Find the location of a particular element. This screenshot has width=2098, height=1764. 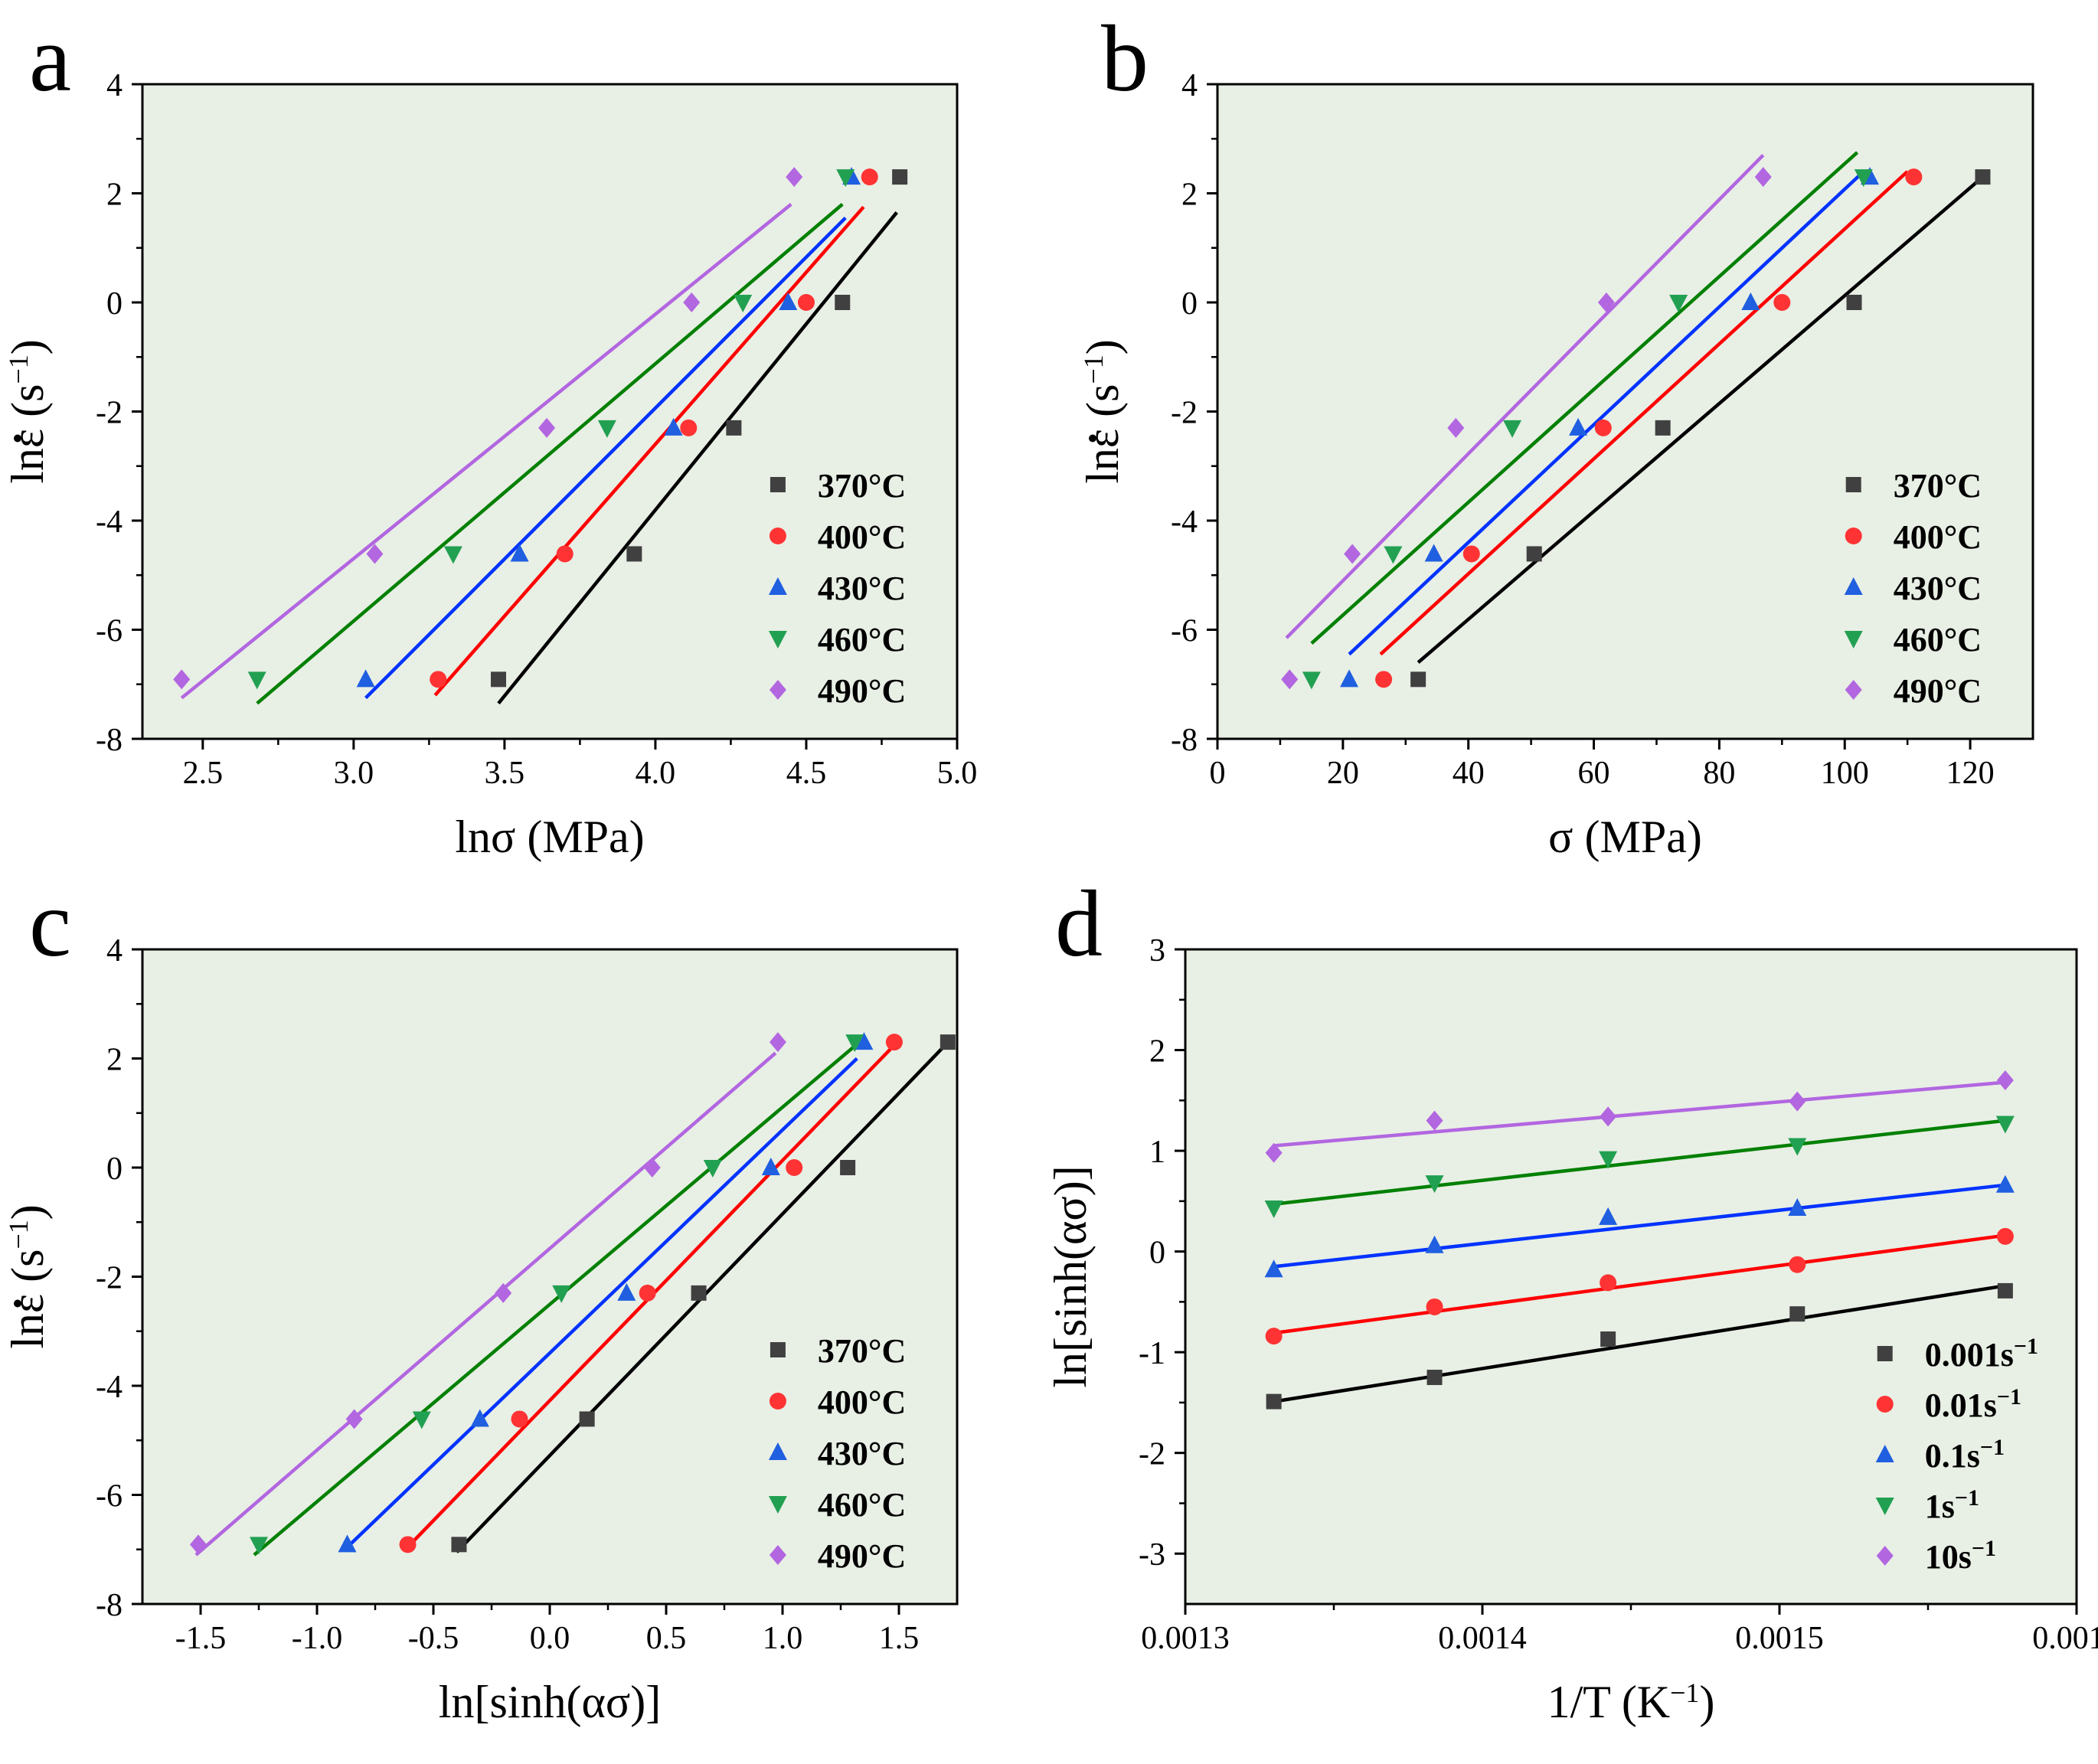

x-tick-label: 40 is located at coordinates (1469, 773).